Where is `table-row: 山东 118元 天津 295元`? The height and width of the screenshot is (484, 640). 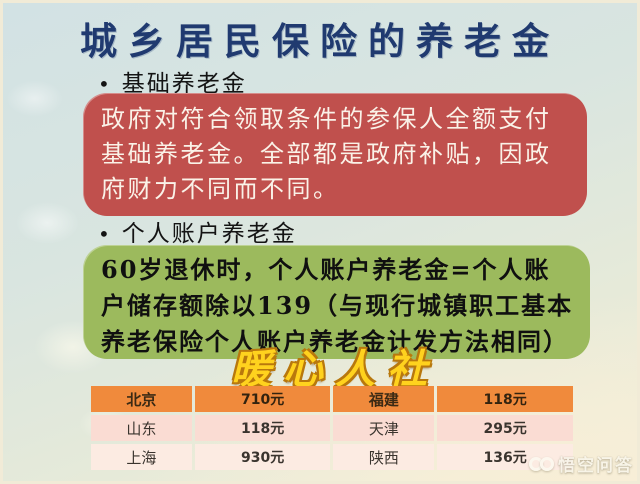 table-row: 山东 118元 天津 295元 is located at coordinates (332, 428).